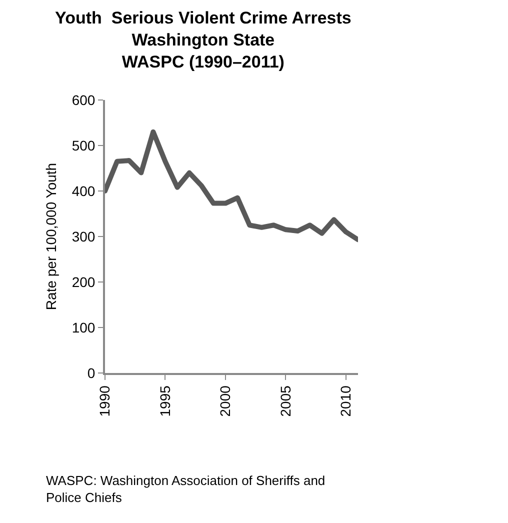 The height and width of the screenshot is (523, 508). Describe the element at coordinates (84, 145) in the screenshot. I see `y-tick-label: 500` at that location.